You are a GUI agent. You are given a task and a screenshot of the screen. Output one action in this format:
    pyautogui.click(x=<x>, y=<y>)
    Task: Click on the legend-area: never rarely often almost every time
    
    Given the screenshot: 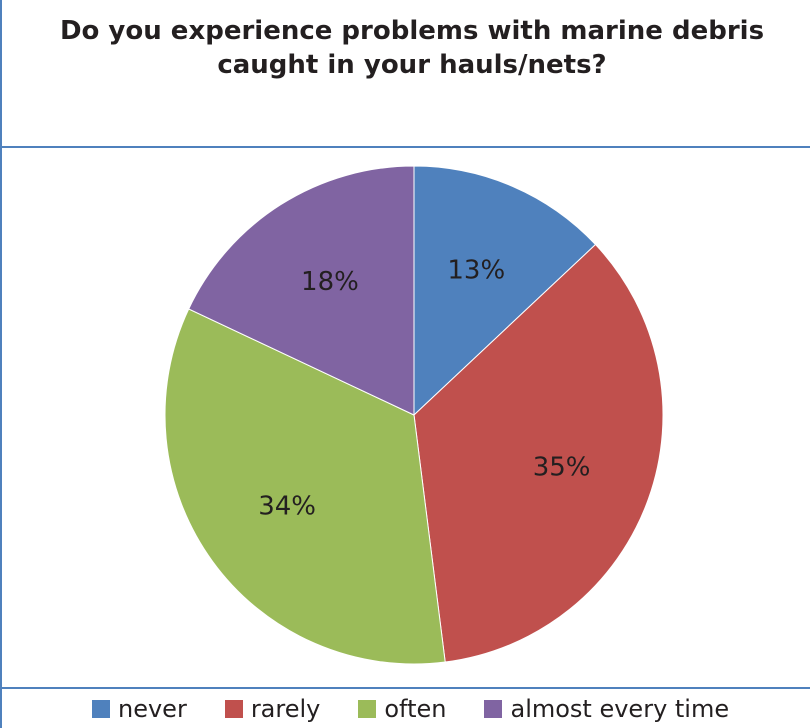 What is the action you would take?
    pyautogui.click(x=406, y=707)
    